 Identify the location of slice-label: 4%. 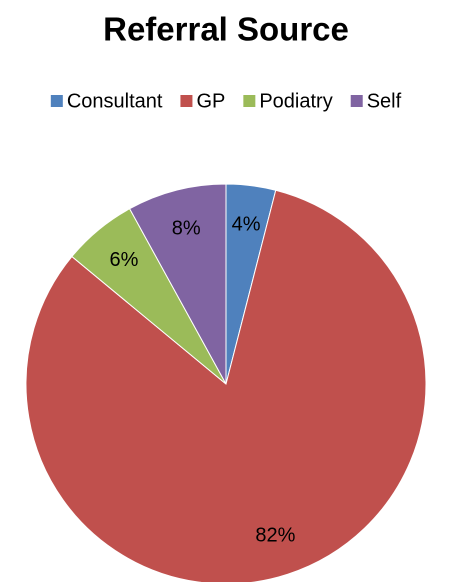
(246, 225).